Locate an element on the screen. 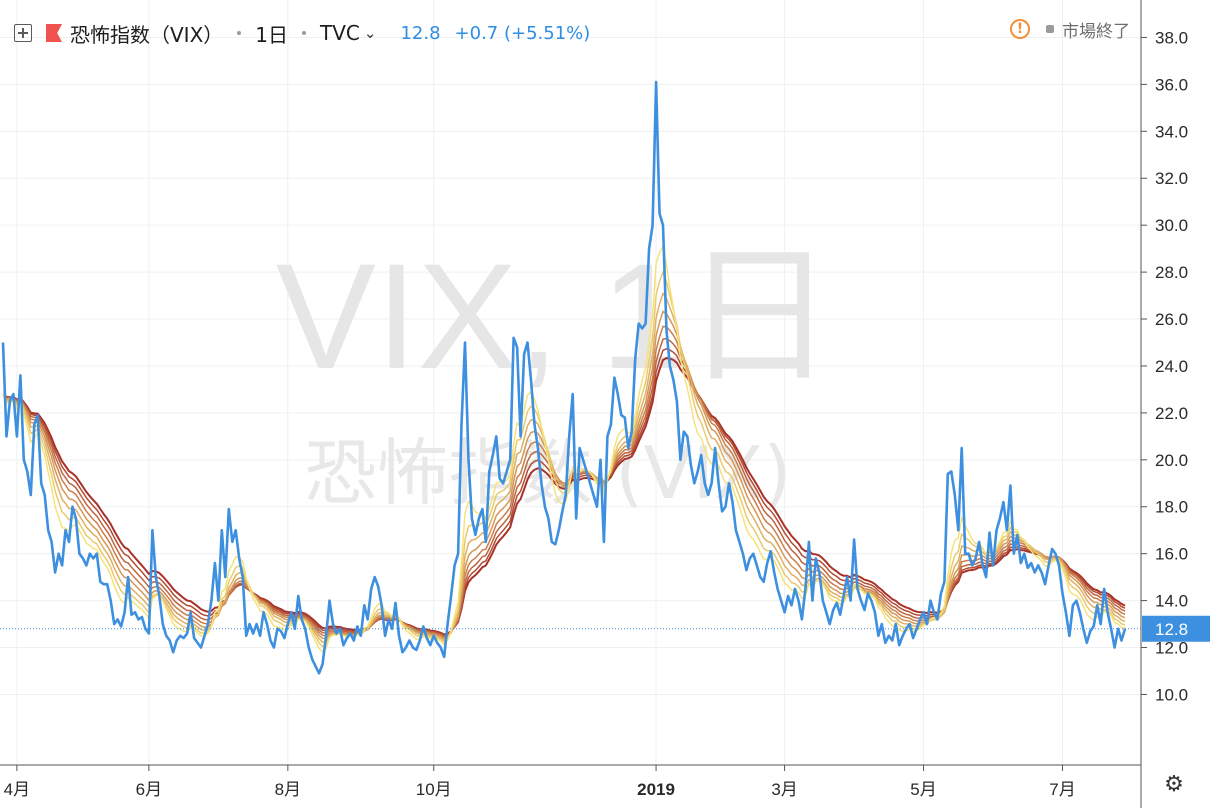 This screenshot has width=1210, height=812. y-tick-label: 20.0 is located at coordinates (1171, 460).